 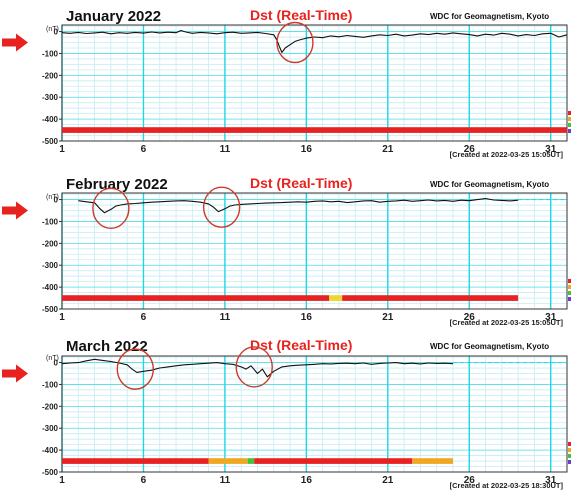 I want to click on panel-title: January 2022, so click(x=113, y=16).